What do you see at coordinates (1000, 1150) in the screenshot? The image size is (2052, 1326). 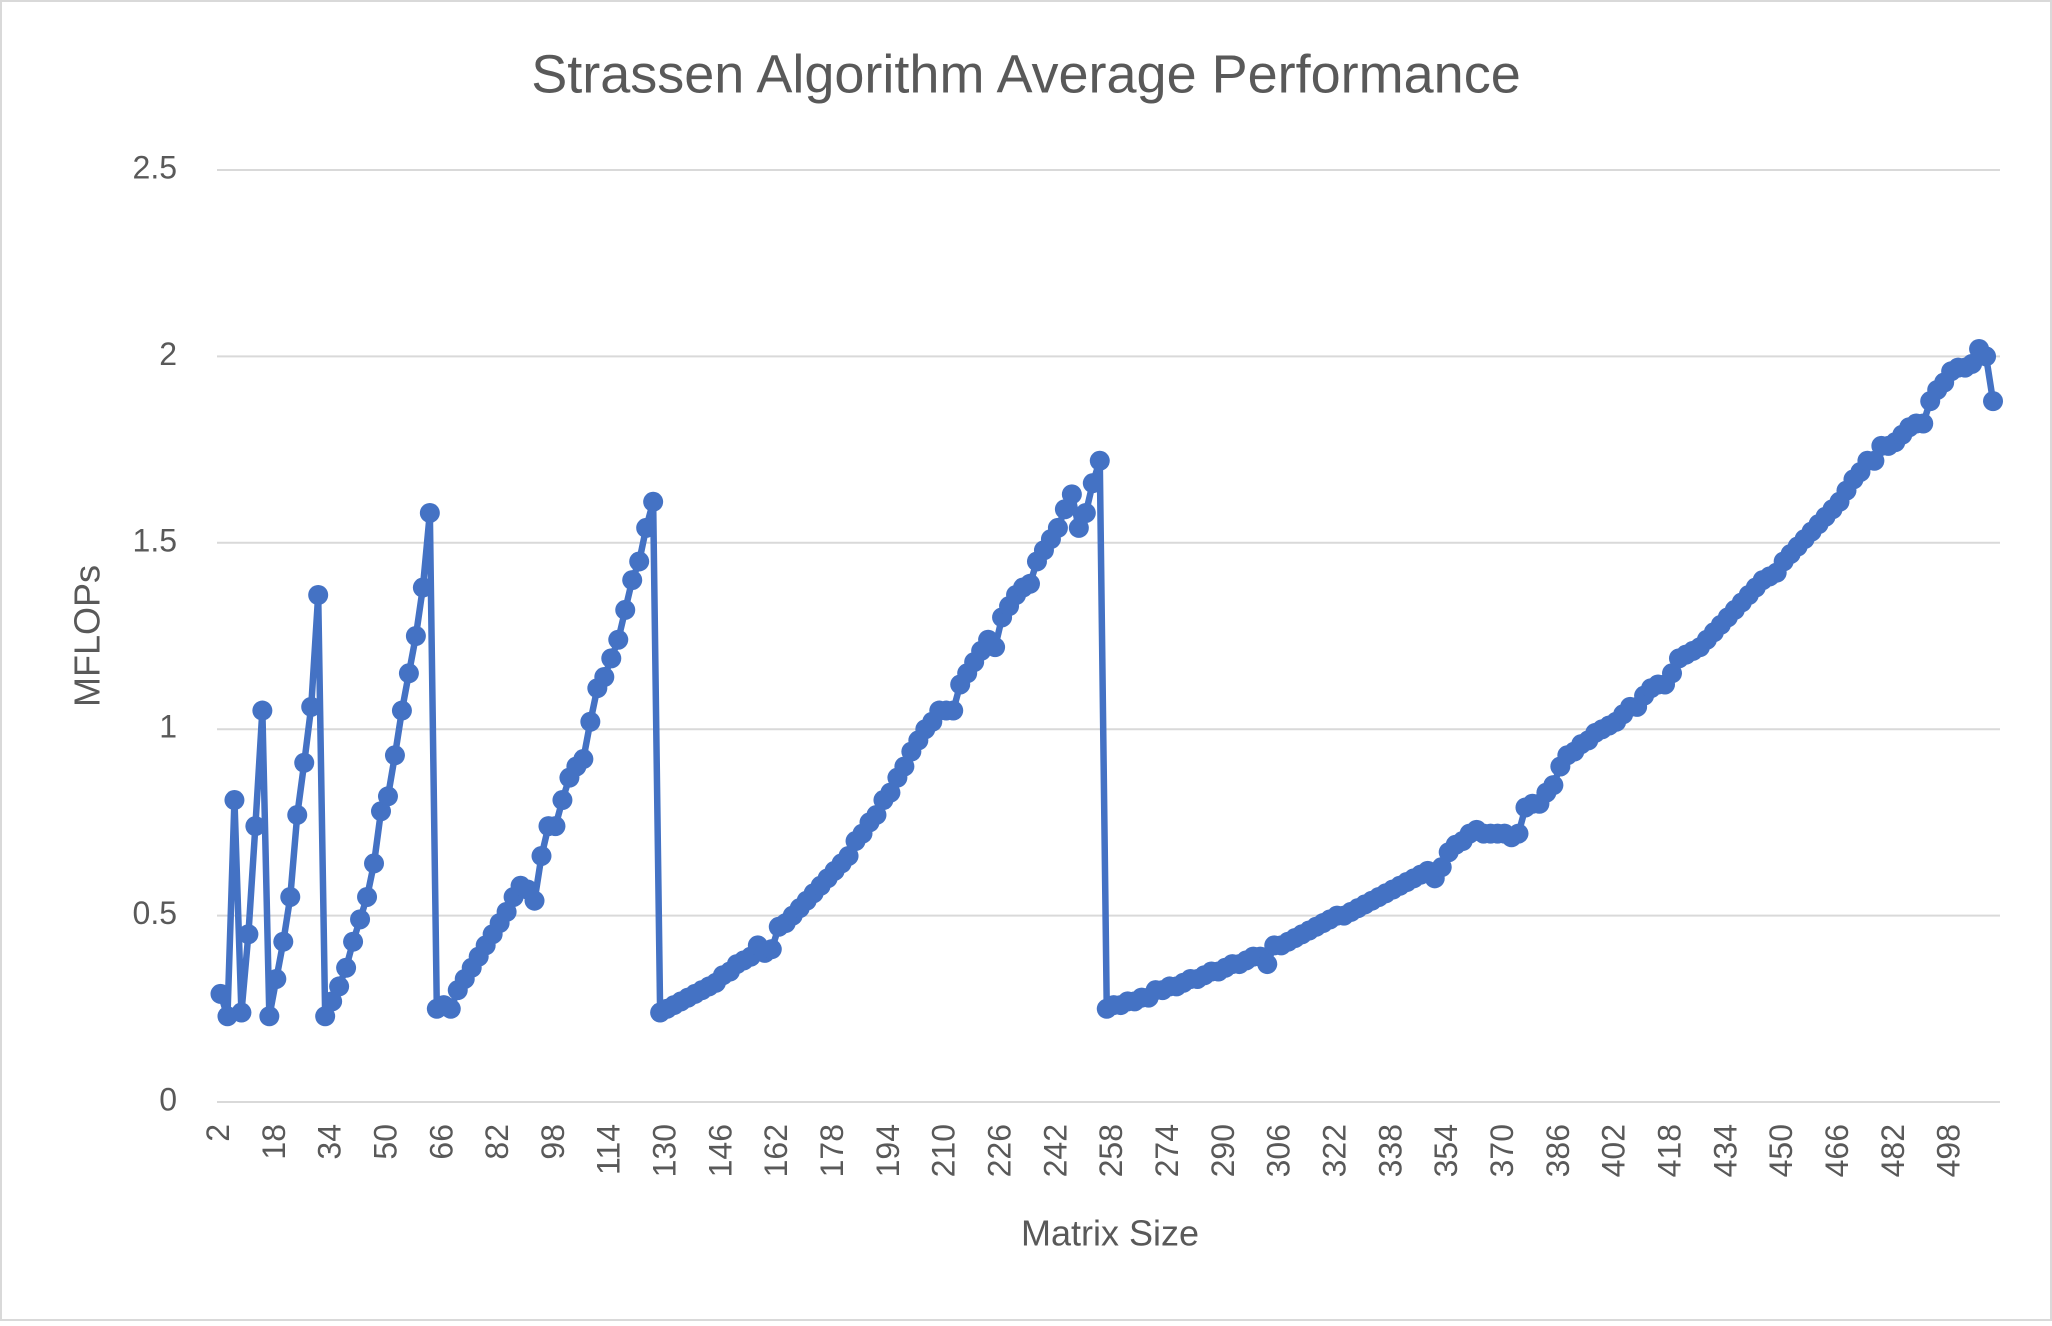 I see `x-tick-label: 226` at bounding box center [1000, 1150].